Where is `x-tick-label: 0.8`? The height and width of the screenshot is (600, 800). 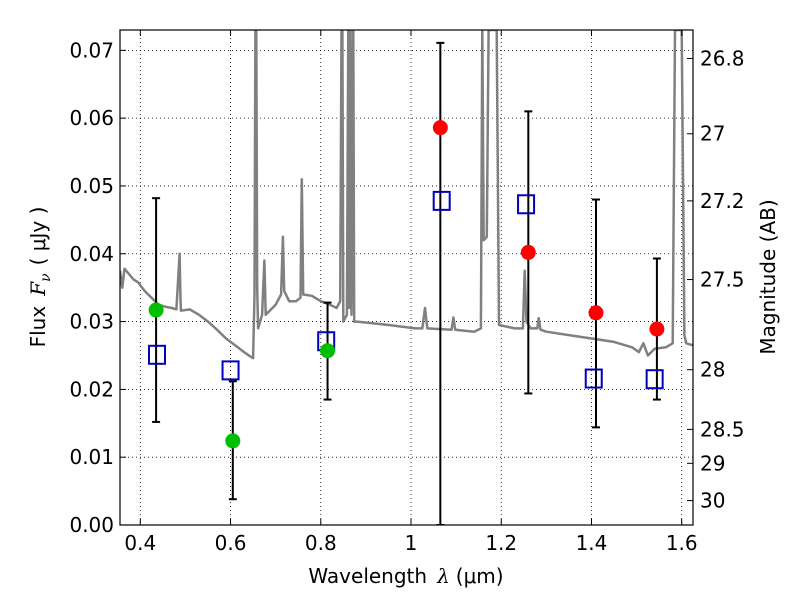 x-tick-label: 0.8 is located at coordinates (321, 543).